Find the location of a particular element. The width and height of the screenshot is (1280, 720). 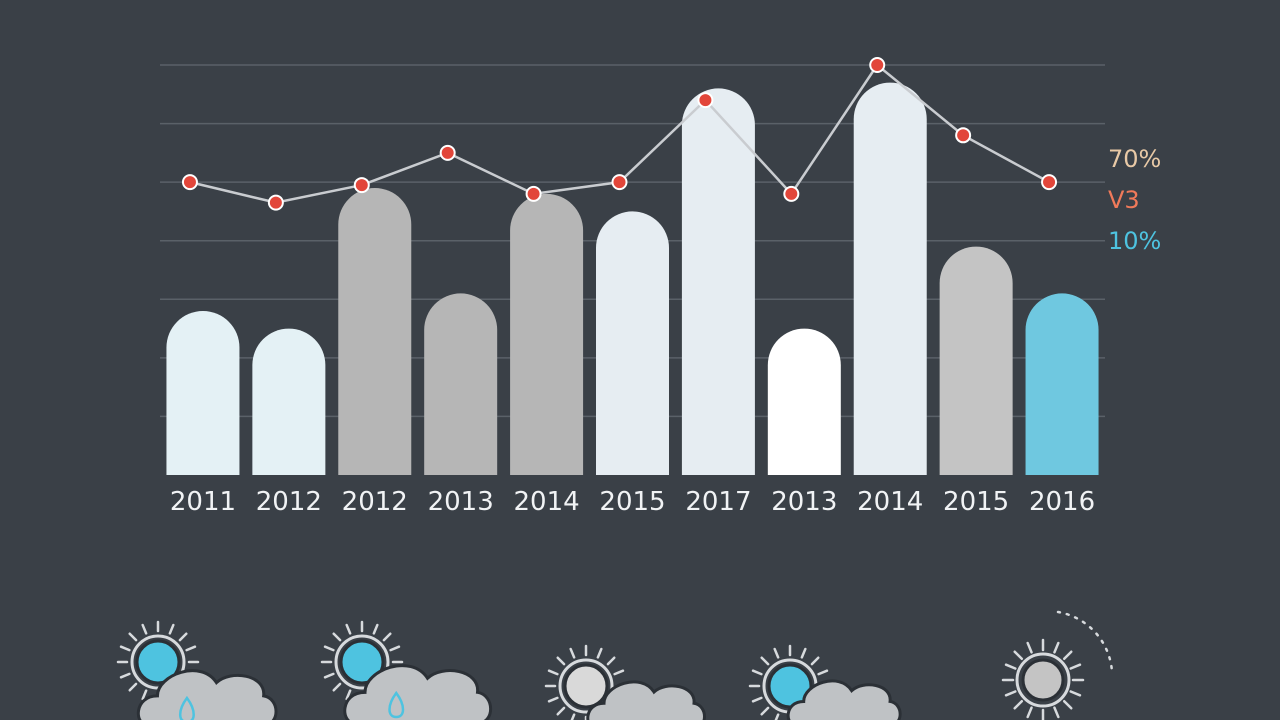

dotted-arc is located at coordinates (1085, 642).